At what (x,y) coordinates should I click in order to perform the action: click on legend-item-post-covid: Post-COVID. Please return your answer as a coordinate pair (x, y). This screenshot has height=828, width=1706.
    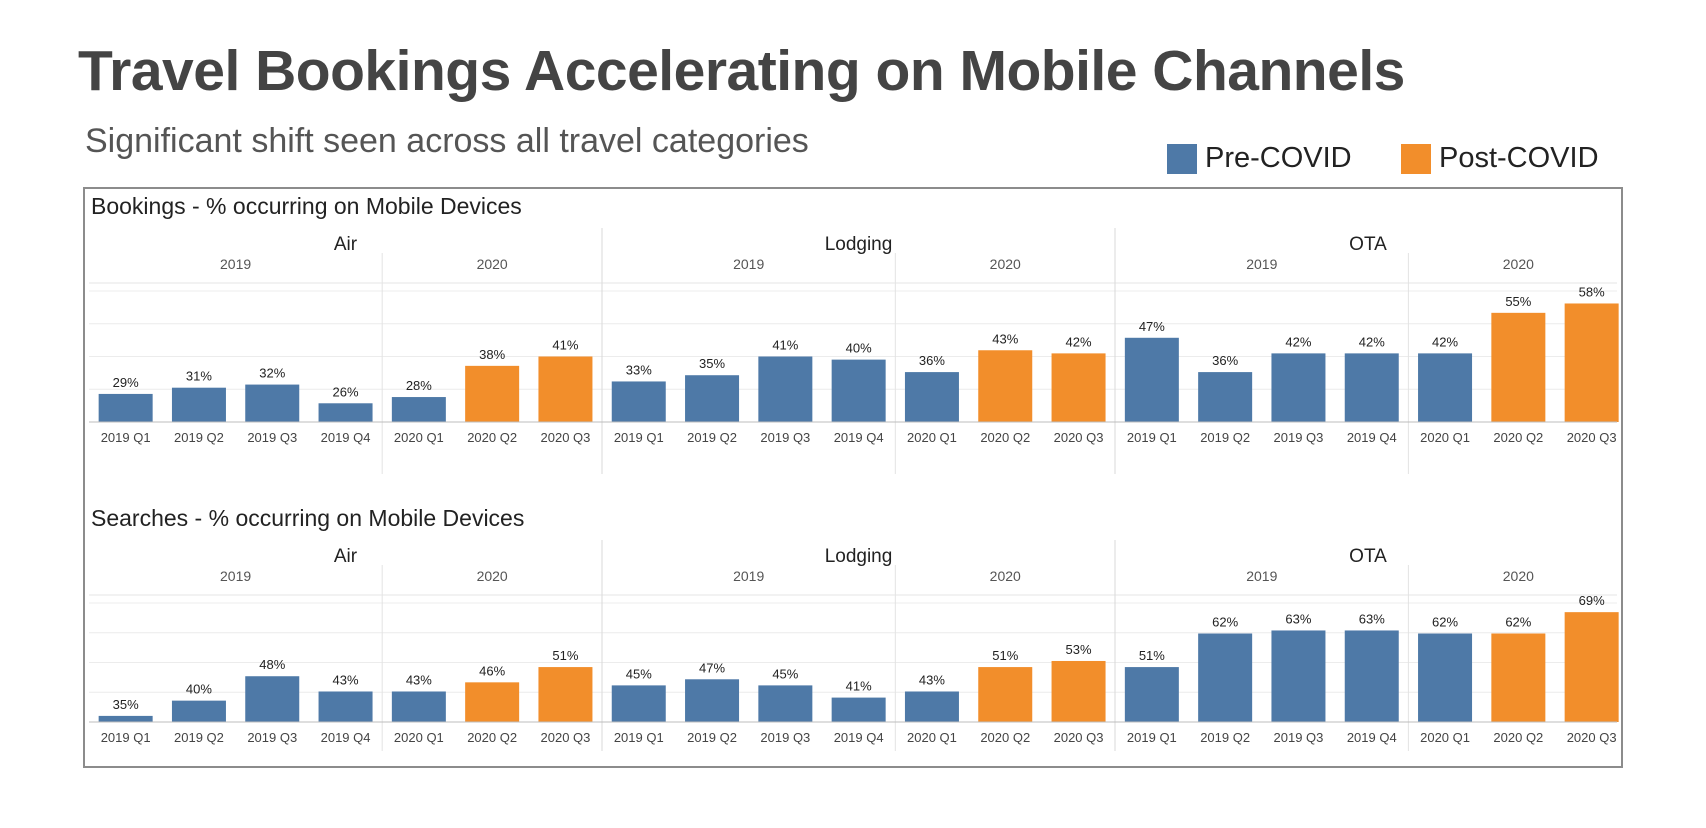
    Looking at the image, I should click on (1500, 158).